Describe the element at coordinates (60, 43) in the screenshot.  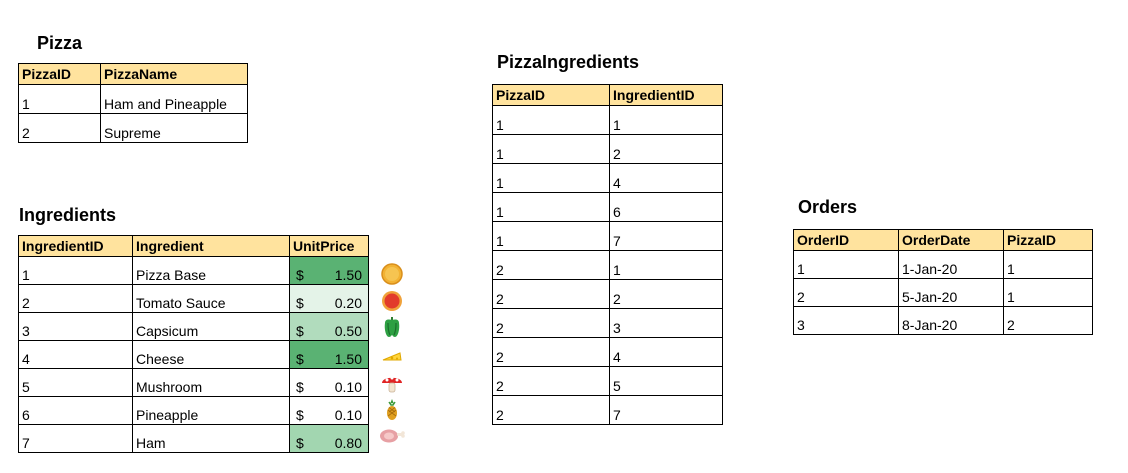
I see `pizza-title: Pizza` at that location.